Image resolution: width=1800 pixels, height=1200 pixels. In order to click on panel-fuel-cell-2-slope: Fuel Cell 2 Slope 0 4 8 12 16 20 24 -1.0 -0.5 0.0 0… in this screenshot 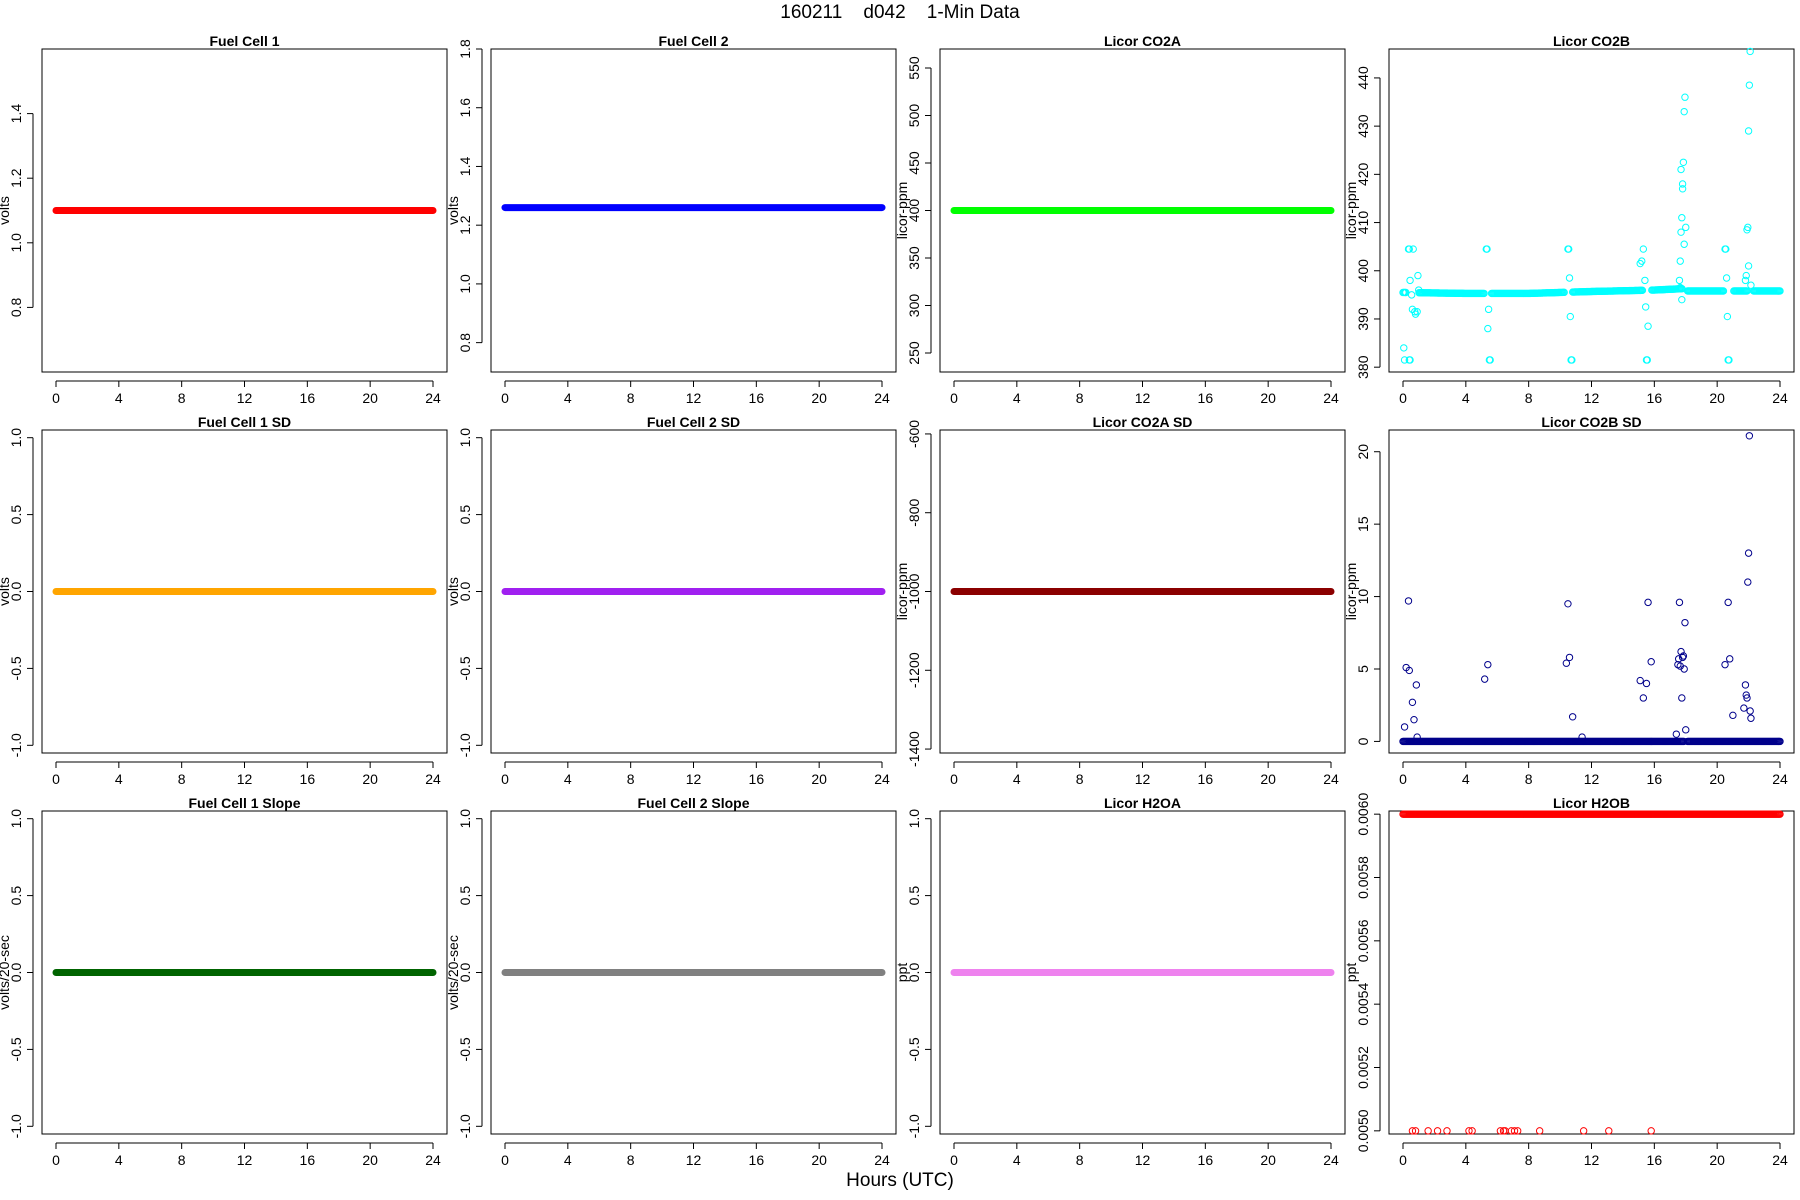, I will do `click(671, 981)`.